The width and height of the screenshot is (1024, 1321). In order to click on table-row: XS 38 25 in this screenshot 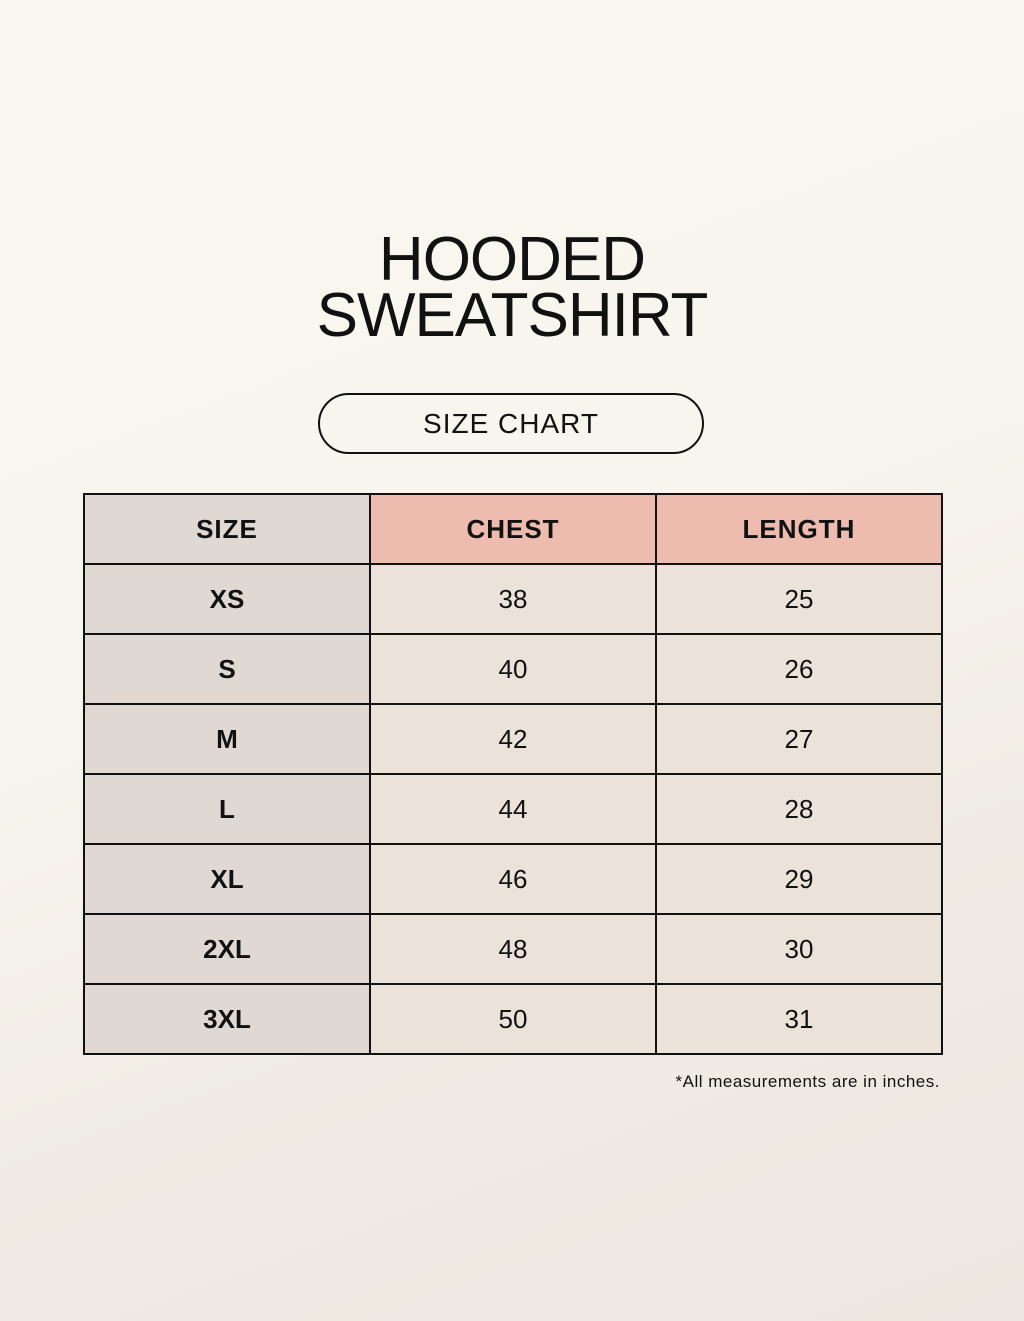, I will do `click(513, 599)`.